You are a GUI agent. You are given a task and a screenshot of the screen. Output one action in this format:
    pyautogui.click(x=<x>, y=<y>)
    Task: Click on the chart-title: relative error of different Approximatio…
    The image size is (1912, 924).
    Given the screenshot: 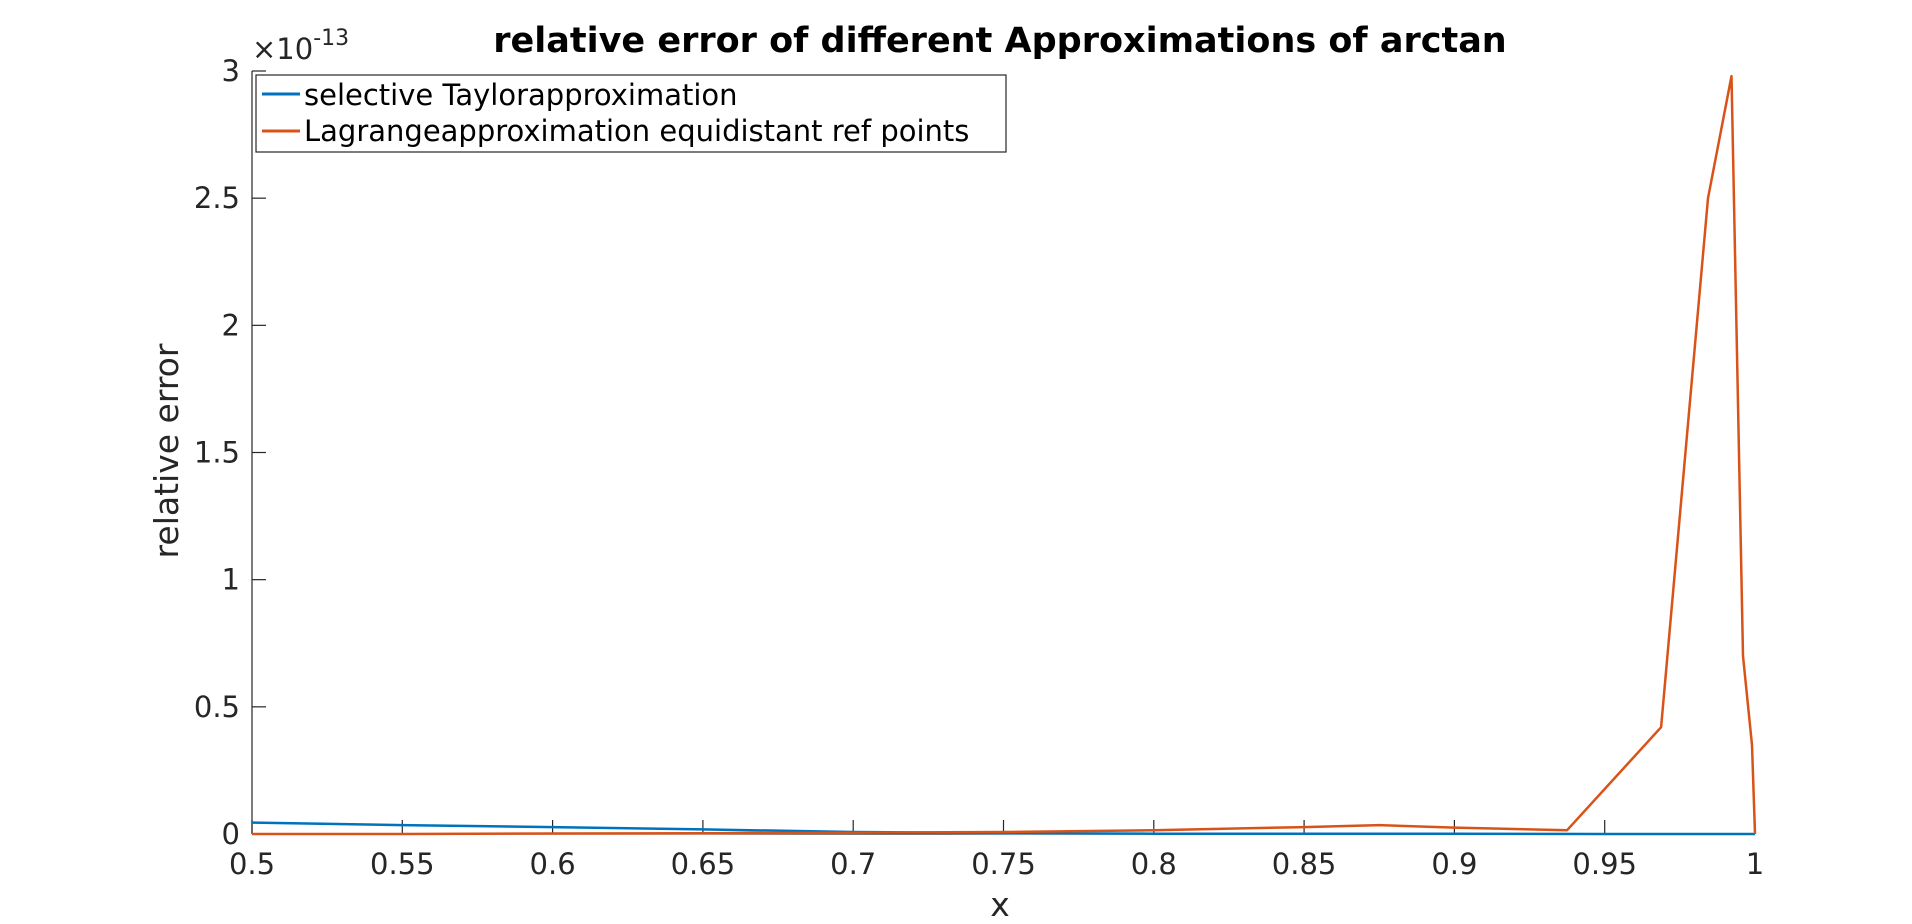 What is the action you would take?
    pyautogui.click(x=999, y=41)
    